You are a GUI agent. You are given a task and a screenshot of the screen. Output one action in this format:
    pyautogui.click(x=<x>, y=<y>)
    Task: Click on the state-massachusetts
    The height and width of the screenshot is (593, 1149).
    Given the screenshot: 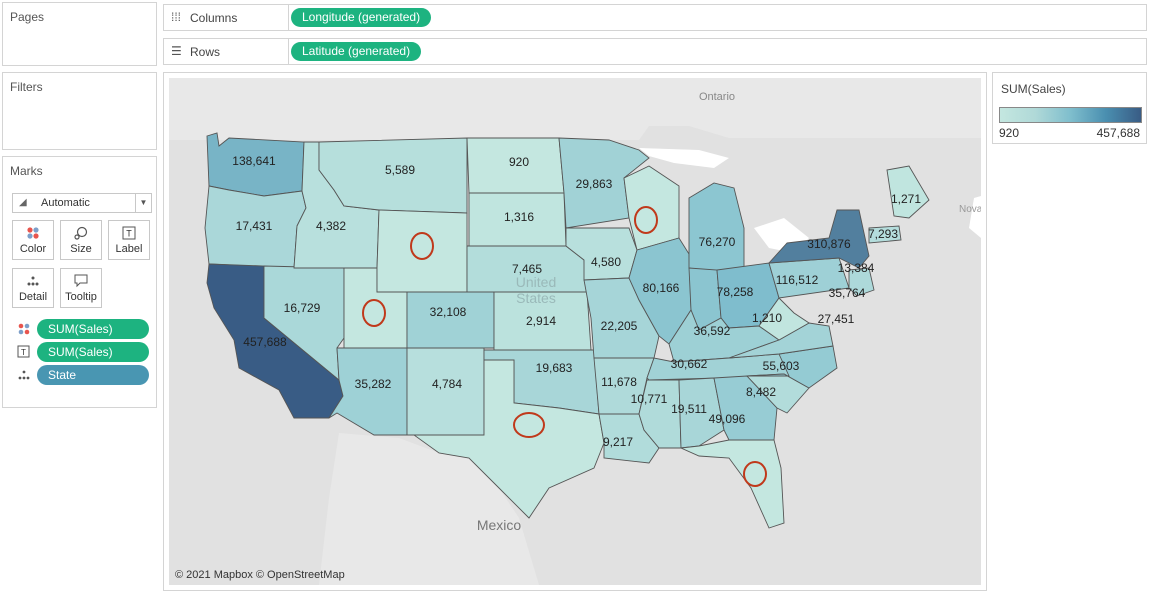 What is the action you would take?
    pyautogui.click(x=885, y=234)
    